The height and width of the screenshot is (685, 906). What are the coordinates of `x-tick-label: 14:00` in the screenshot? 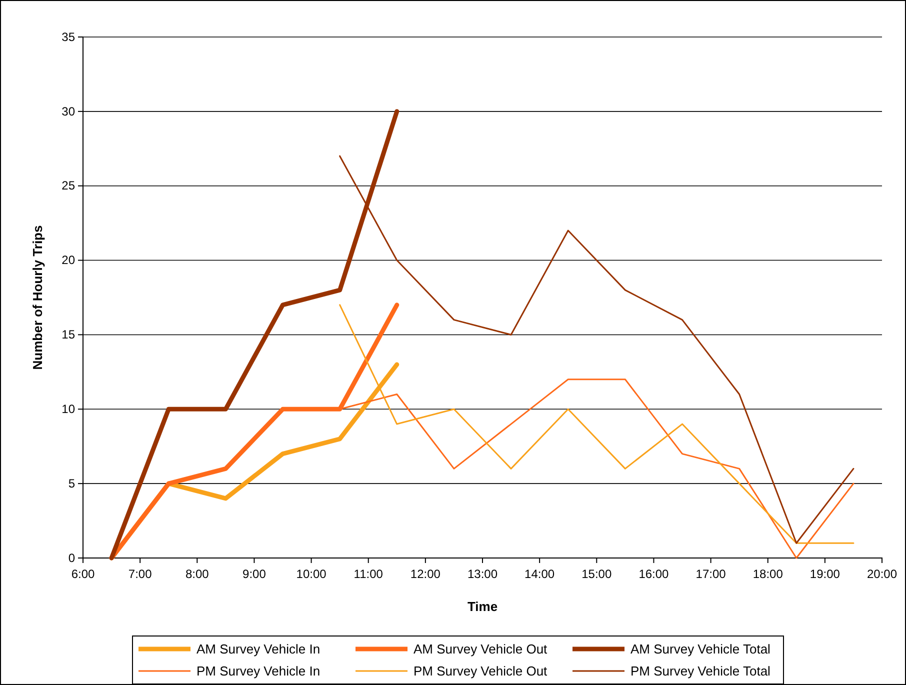 It's located at (539, 574).